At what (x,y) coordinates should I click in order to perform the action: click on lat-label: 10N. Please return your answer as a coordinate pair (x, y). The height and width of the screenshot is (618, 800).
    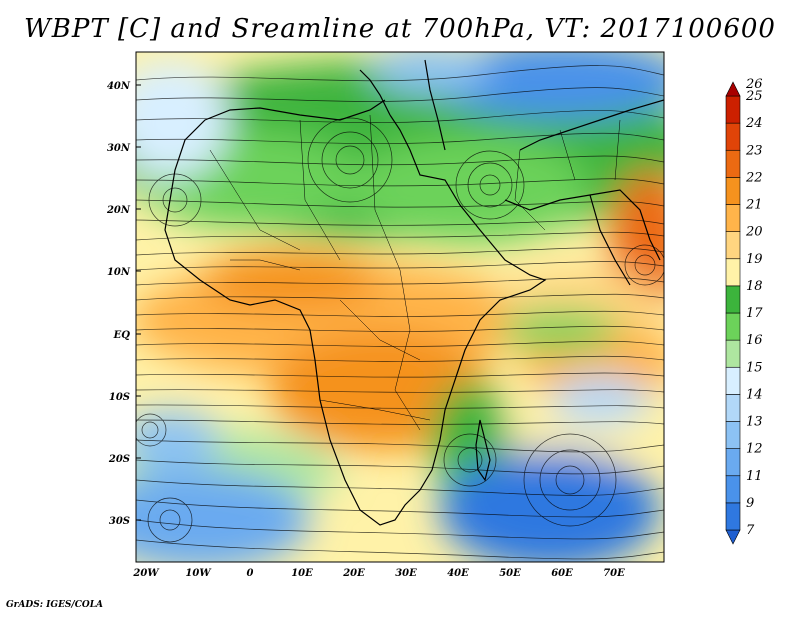
    Looking at the image, I should click on (119, 272).